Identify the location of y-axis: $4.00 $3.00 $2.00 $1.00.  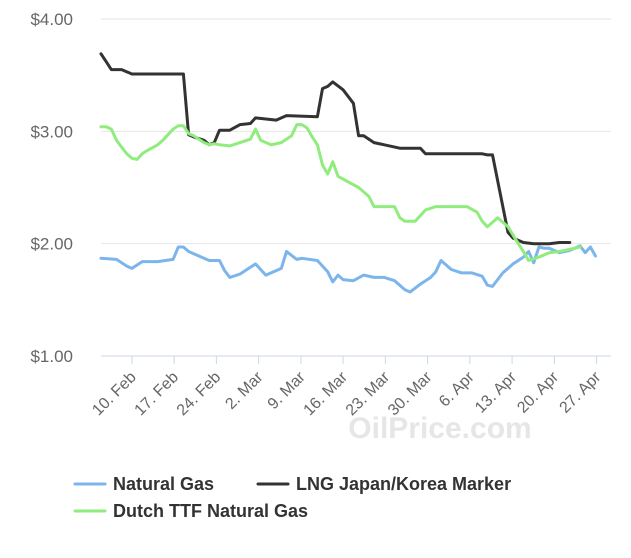
(51, 188).